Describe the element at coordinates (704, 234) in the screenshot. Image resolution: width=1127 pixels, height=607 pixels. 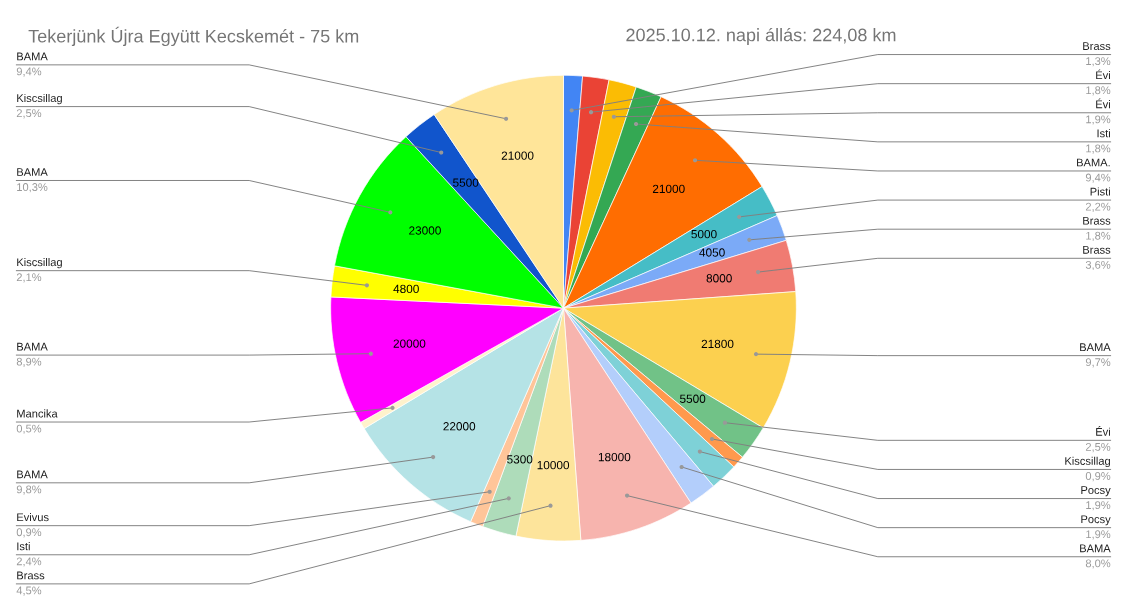
I see `data-label: 5000` at that location.